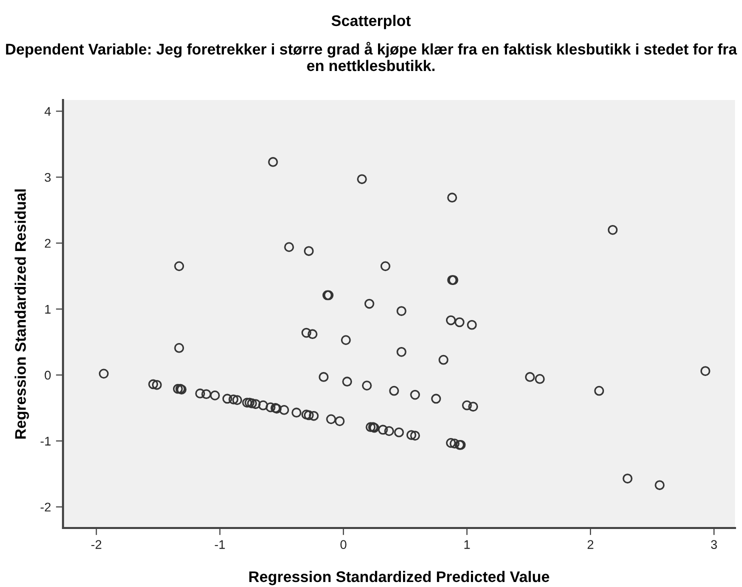 The width and height of the screenshot is (742, 587). Describe the element at coordinates (372, 57) in the screenshot. I see `chart-subtitle: Dependent Variable: Jeg foretrekker i større grad å kjøpe klær fra en faktisk klesbutikk i stedet for fra en nettklesbutikk.` at that location.